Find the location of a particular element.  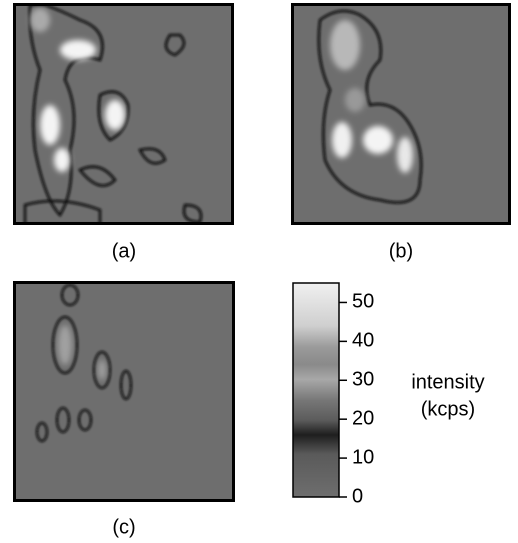

colorbar-label: (kcps) is located at coordinates (448, 409).